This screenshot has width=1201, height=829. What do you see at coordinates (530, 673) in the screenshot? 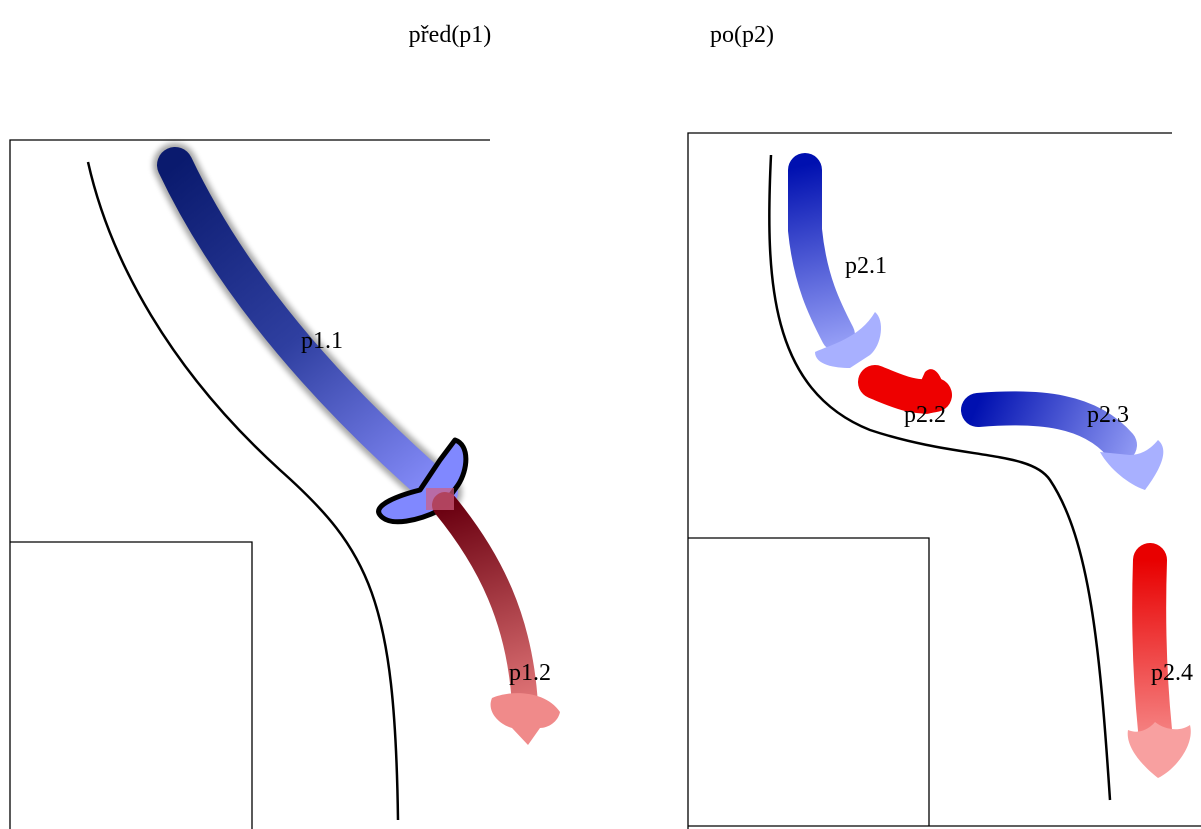
I see `arrow-label: p1.2` at bounding box center [530, 673].